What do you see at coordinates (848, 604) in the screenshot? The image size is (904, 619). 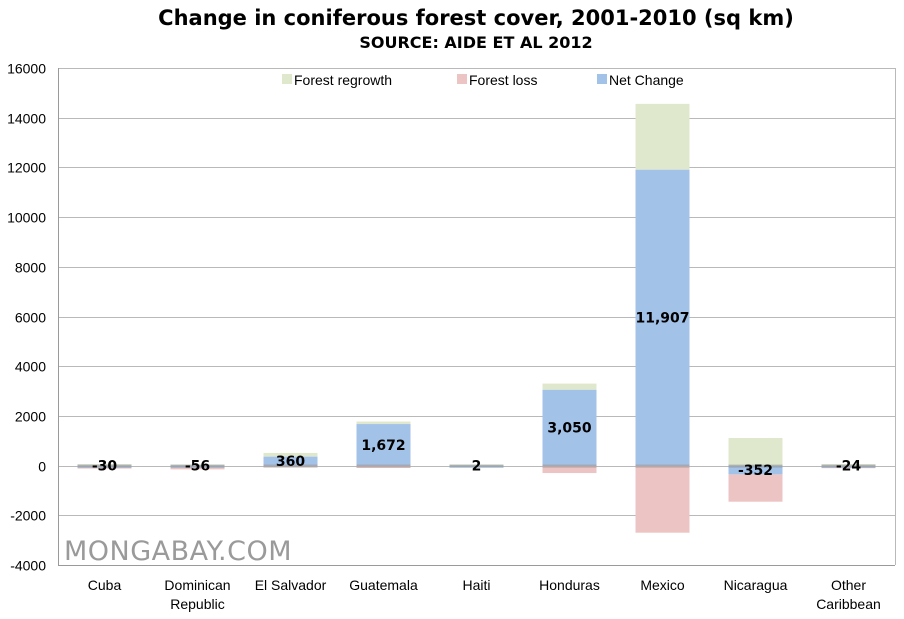 I see `category-label: Caribbean` at bounding box center [848, 604].